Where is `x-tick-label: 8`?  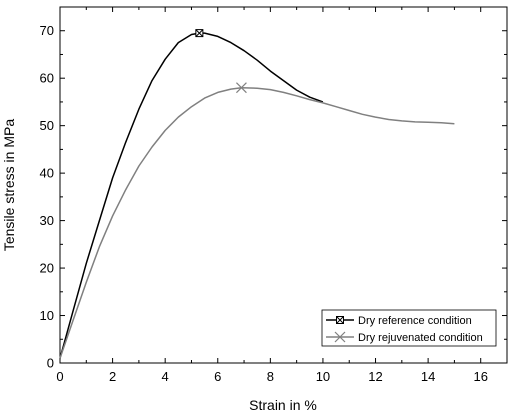
x-tick-label: 8 is located at coordinates (270, 376).